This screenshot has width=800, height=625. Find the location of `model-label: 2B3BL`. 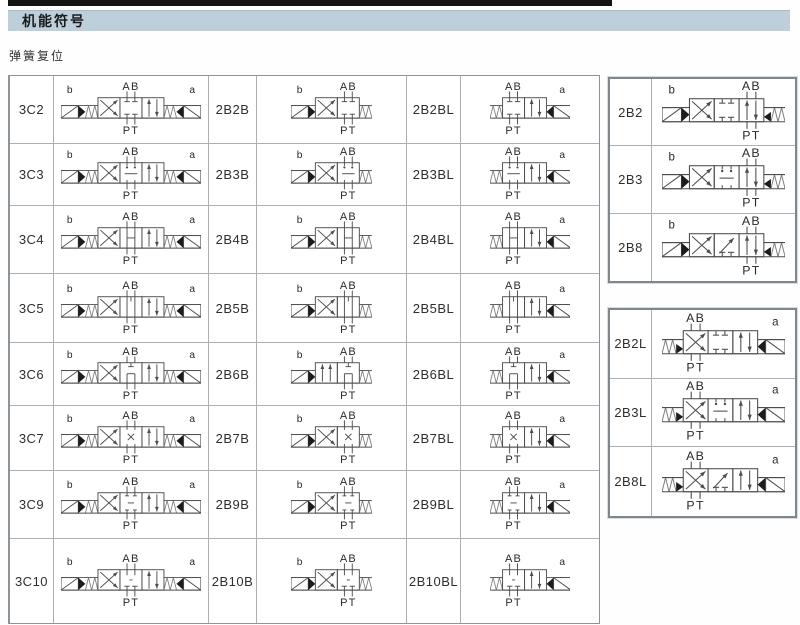

model-label: 2B3BL is located at coordinates (434, 175).